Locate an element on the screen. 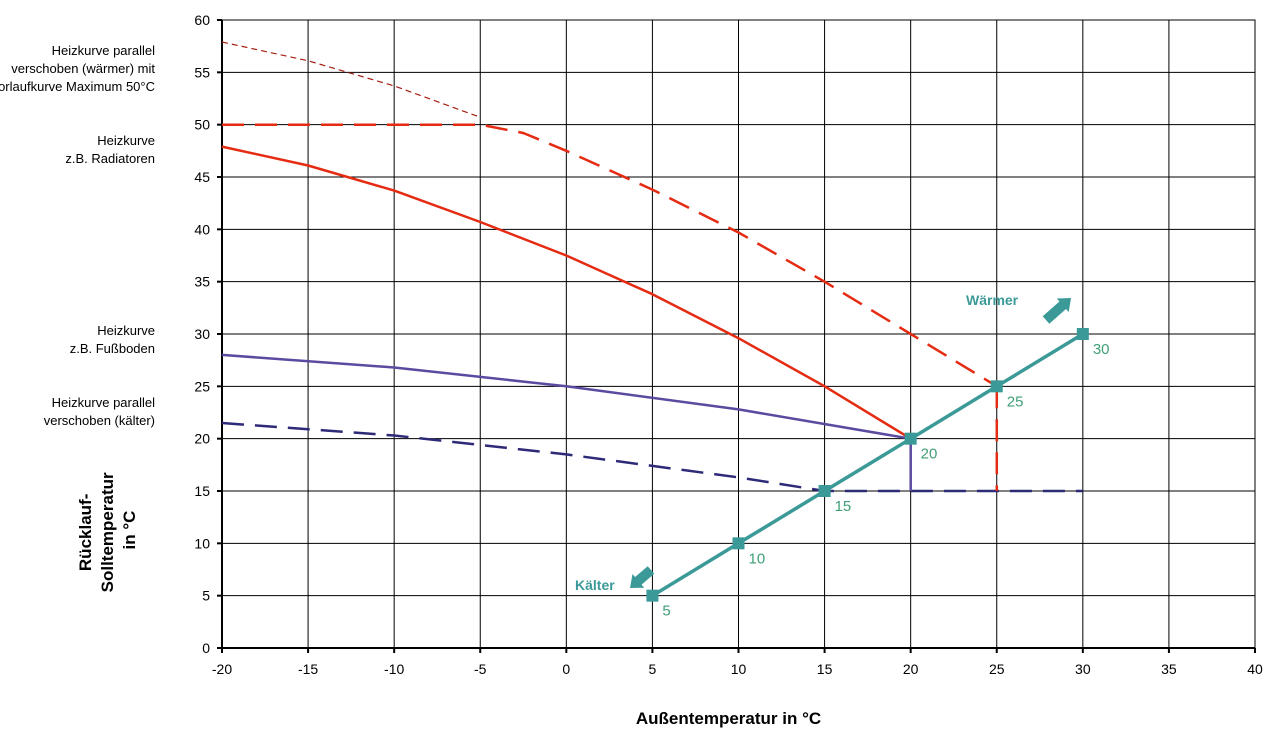  data-point-label: 30 is located at coordinates (1101, 349).